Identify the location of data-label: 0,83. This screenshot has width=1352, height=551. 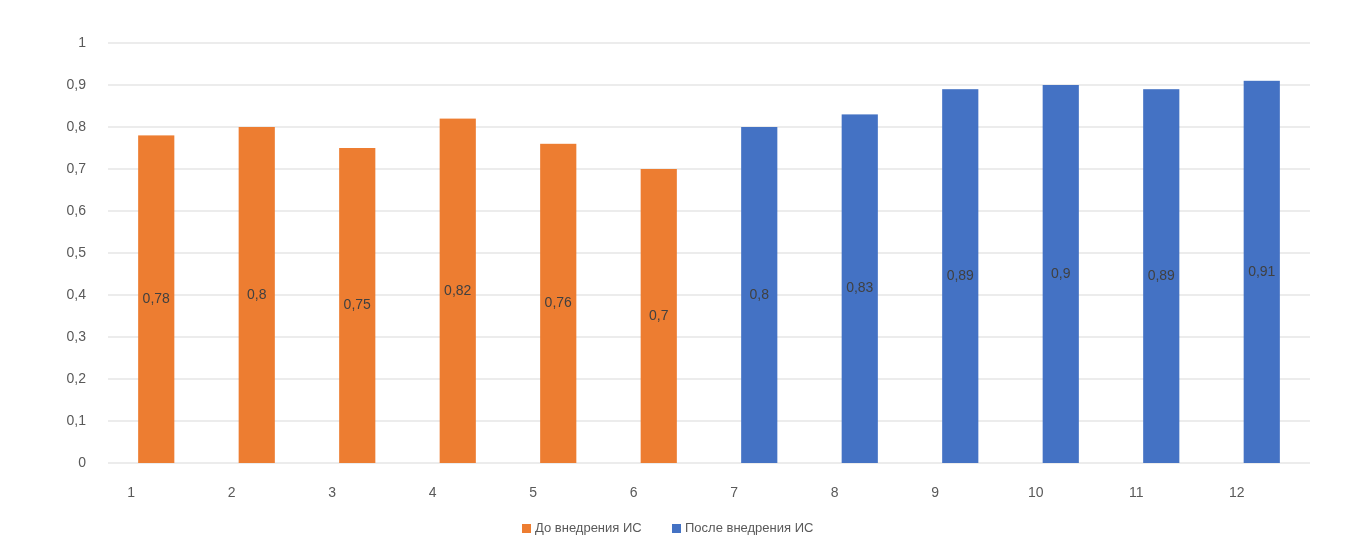
(860, 287).